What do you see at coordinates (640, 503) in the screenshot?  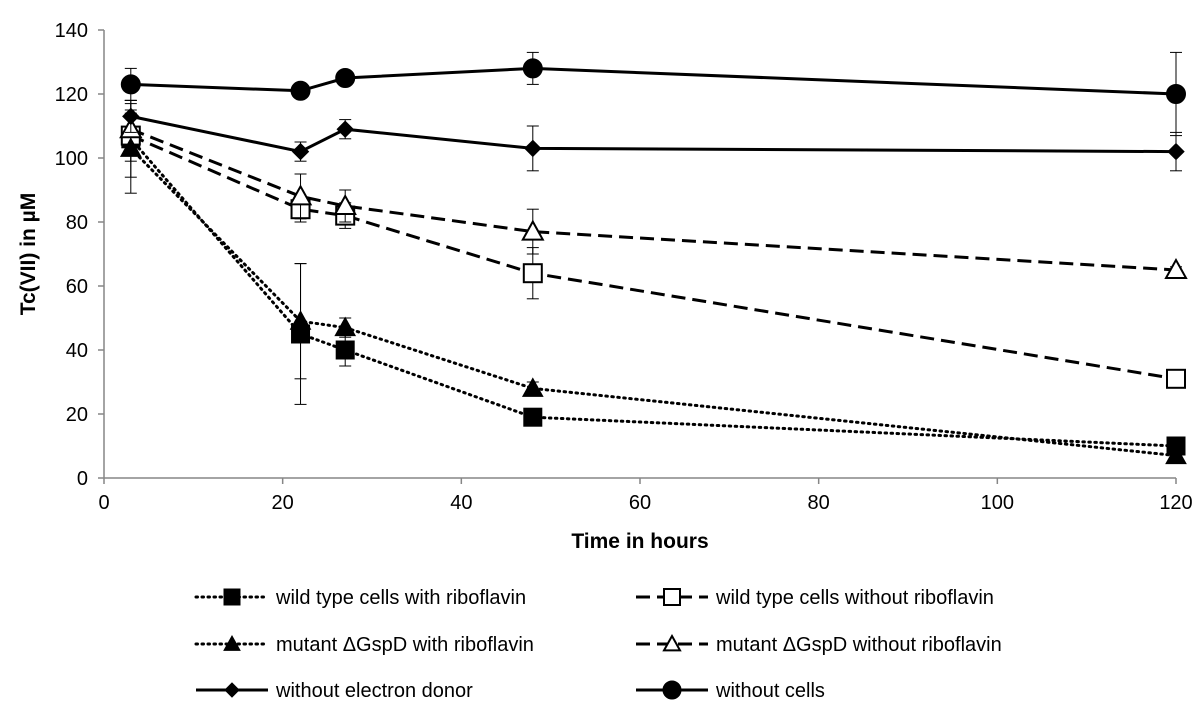 I see `x-tick-label: 60` at bounding box center [640, 503].